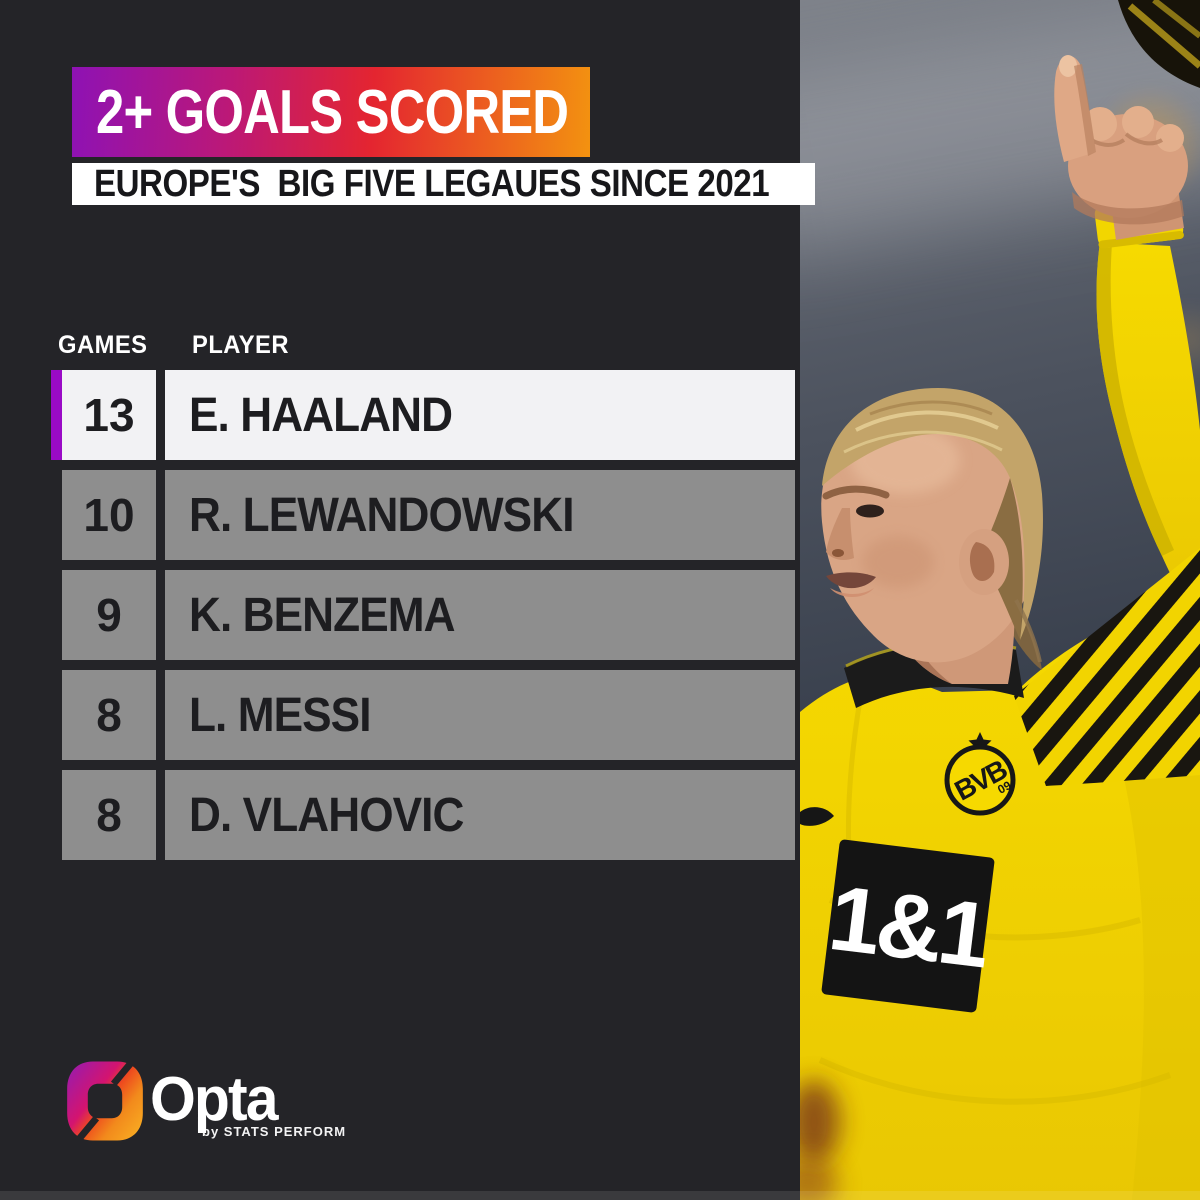  What do you see at coordinates (856, 492) in the screenshot?
I see `eyebrow` at bounding box center [856, 492].